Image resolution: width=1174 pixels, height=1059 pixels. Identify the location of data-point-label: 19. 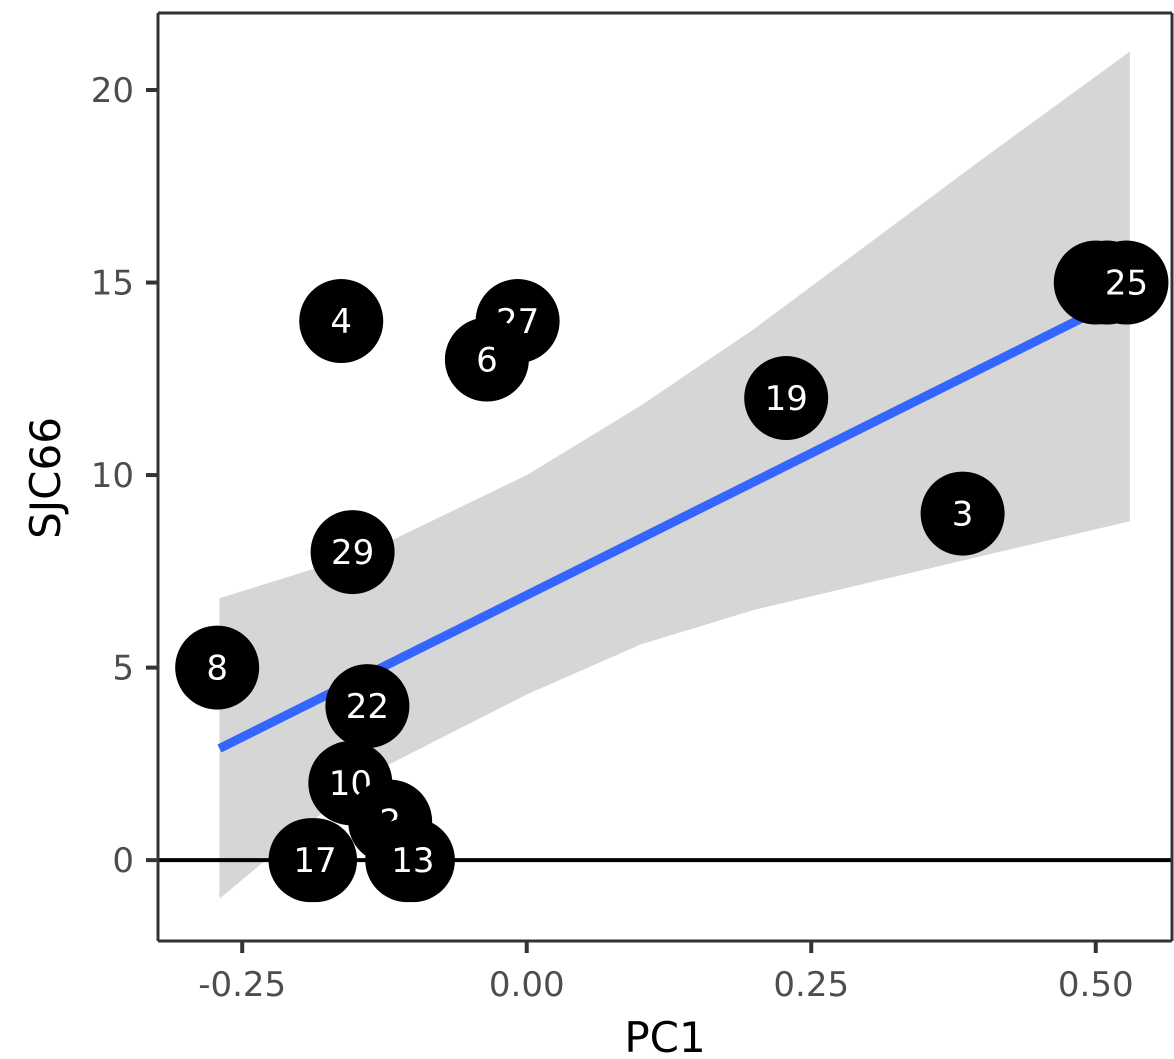
(786, 399).